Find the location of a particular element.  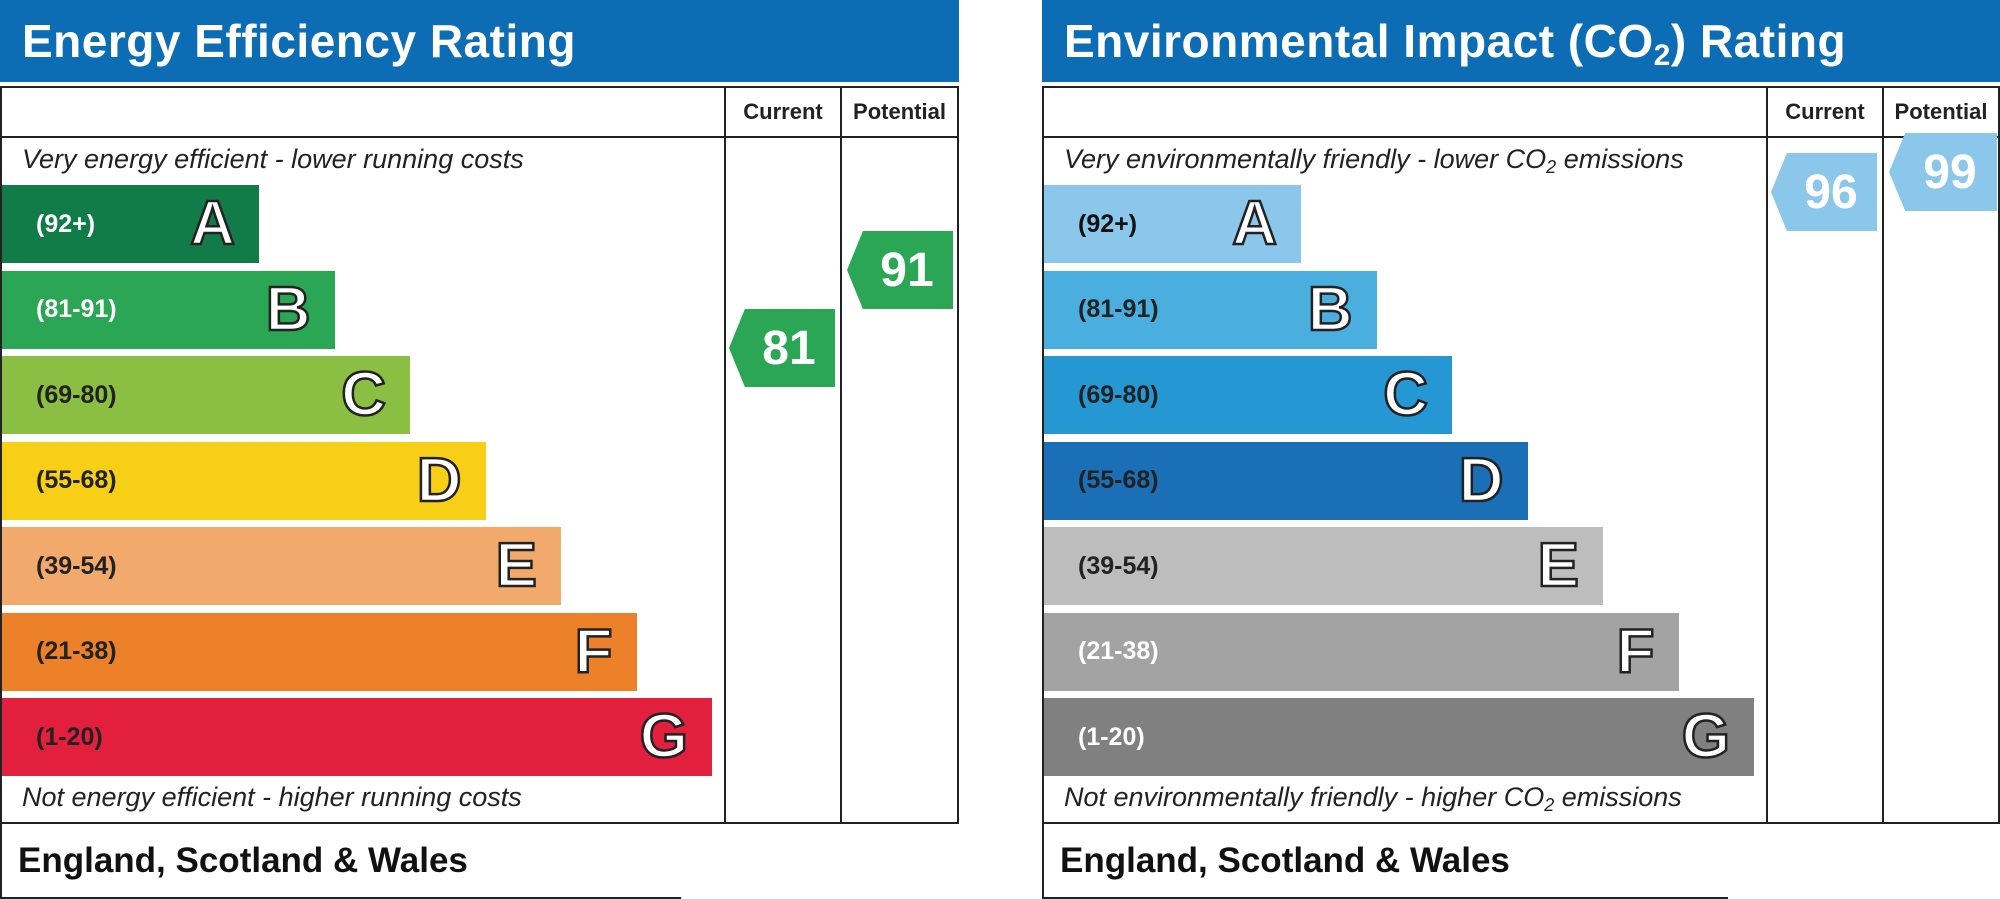

env-bottom-caption-main: Not environmentally friendly - higher CO is located at coordinates (1304, 797).